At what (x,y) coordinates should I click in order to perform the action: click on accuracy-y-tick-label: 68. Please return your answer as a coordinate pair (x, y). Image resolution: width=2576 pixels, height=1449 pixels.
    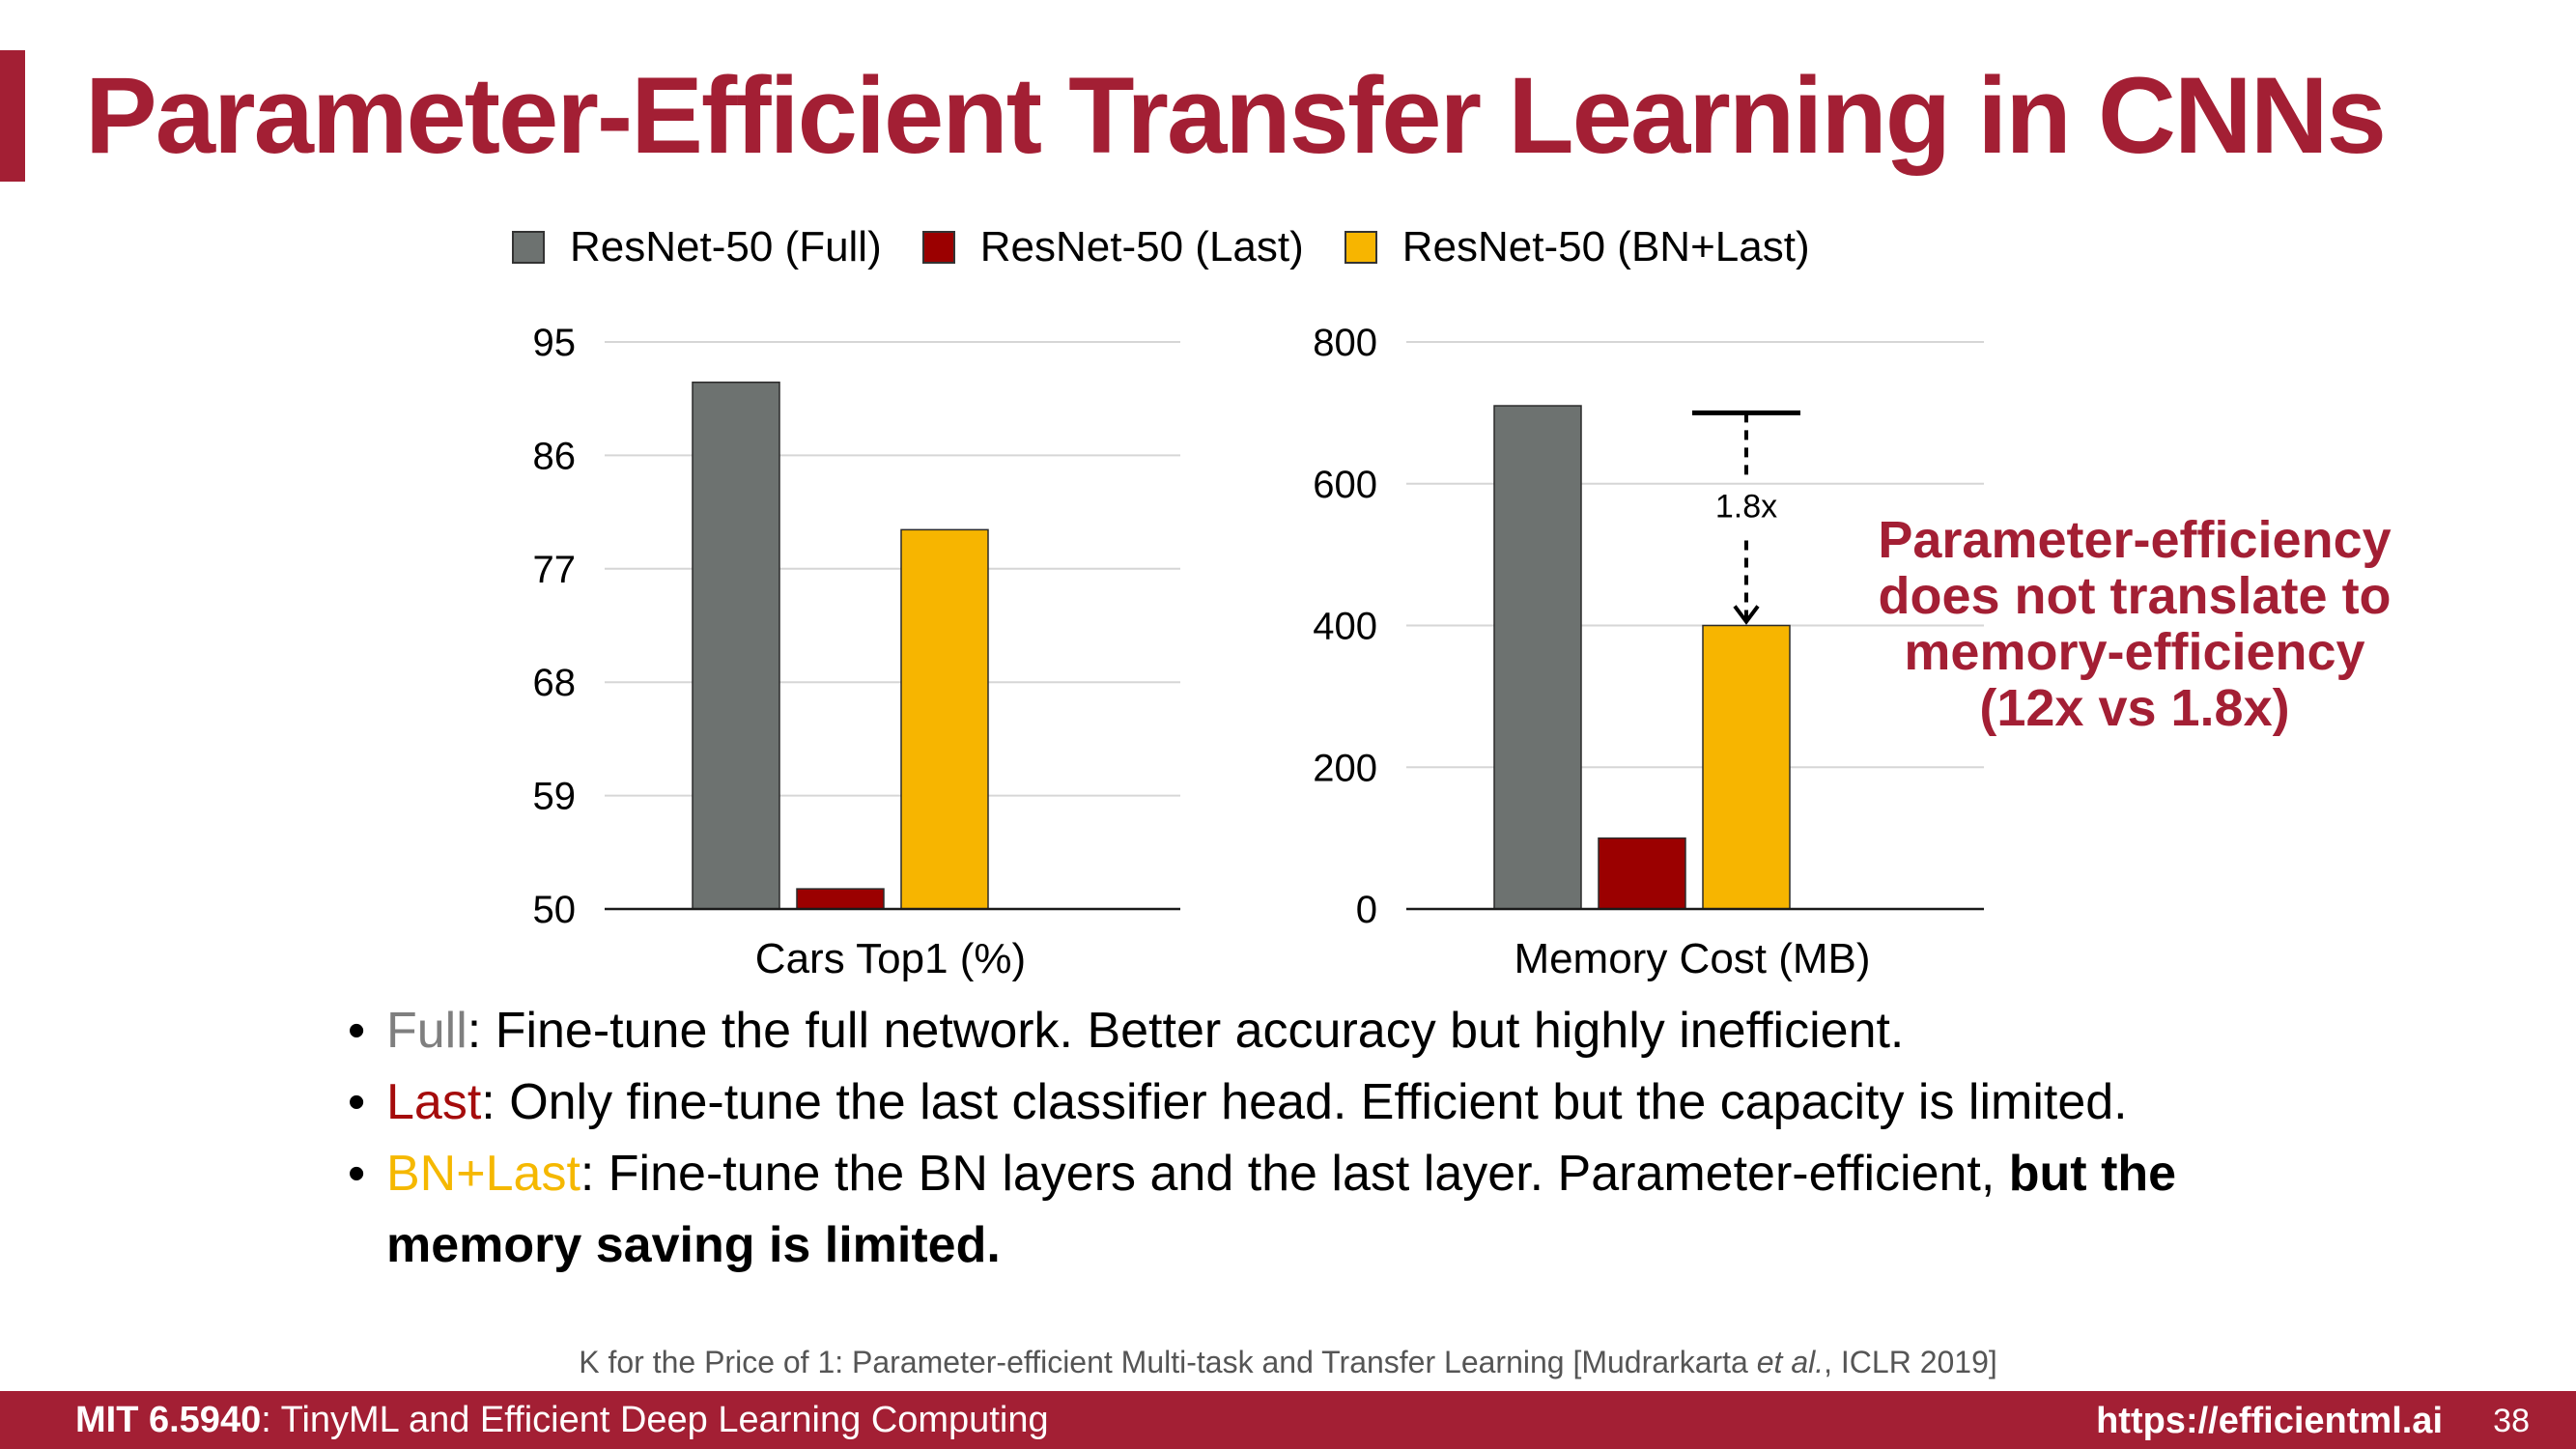
    Looking at the image, I should click on (555, 683).